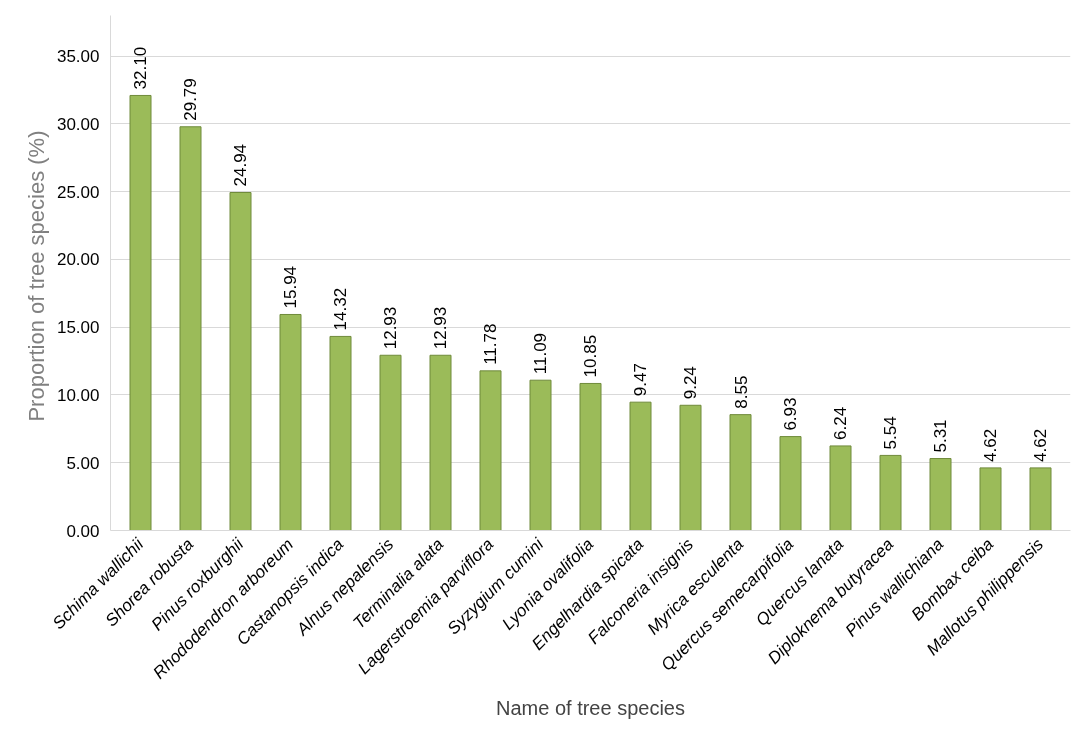 This screenshot has height=735, width=1092. Describe the element at coordinates (791, 414) in the screenshot. I see `data-label: 6.93` at that location.